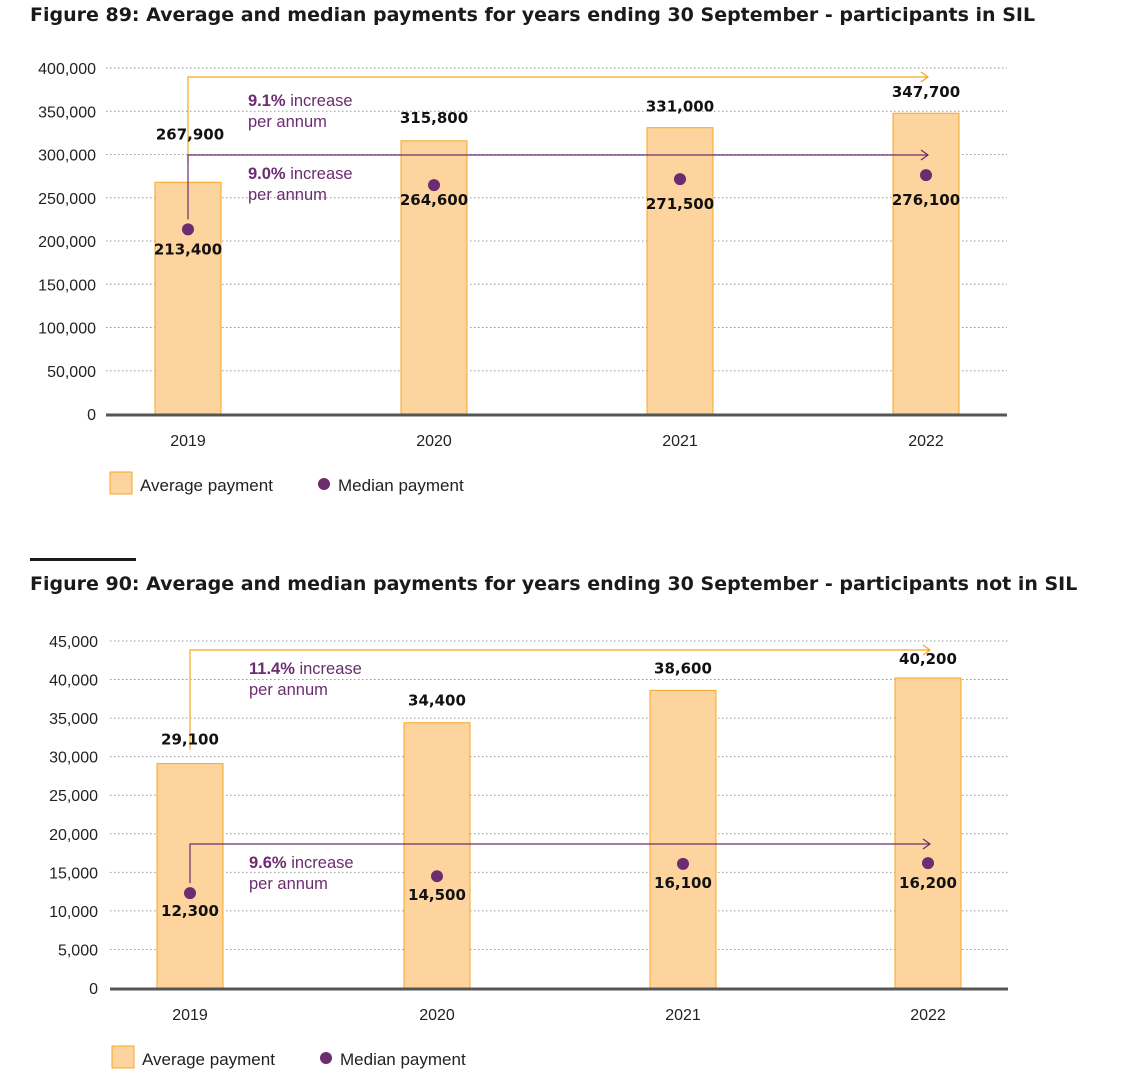  Describe the element at coordinates (267, 174) in the screenshot. I see `median-growth-annotation-rate: 9.0%` at that location.